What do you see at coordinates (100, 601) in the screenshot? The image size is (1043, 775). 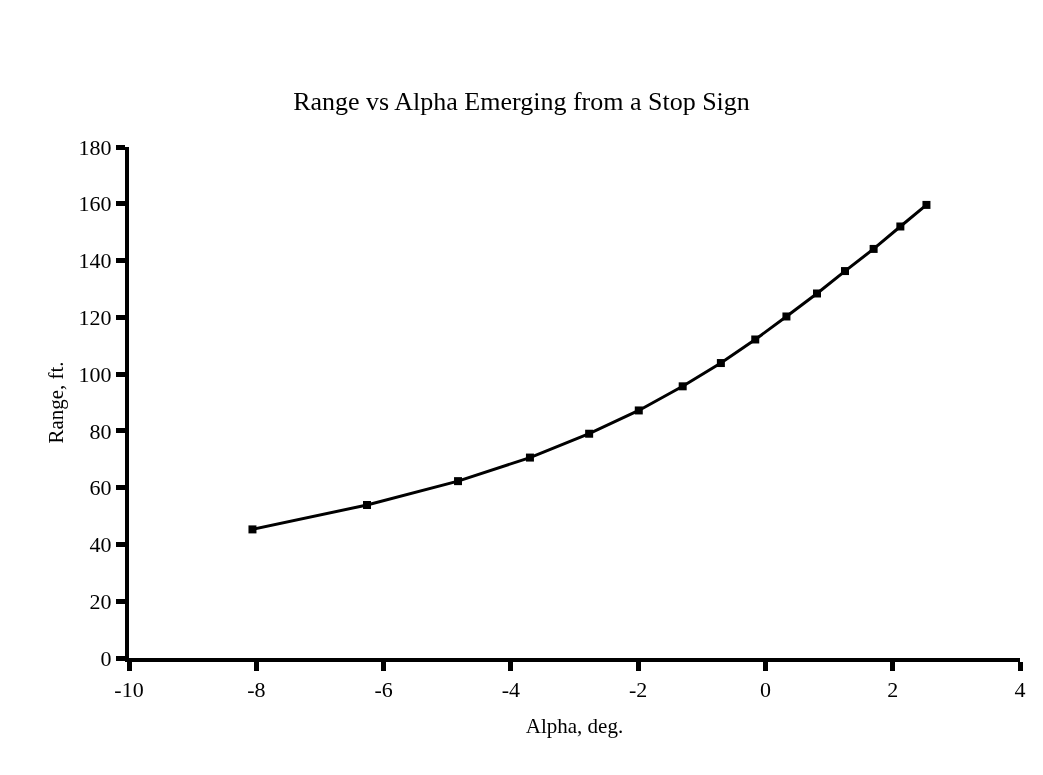 I see `y-tick-label: 20` at bounding box center [100, 601].